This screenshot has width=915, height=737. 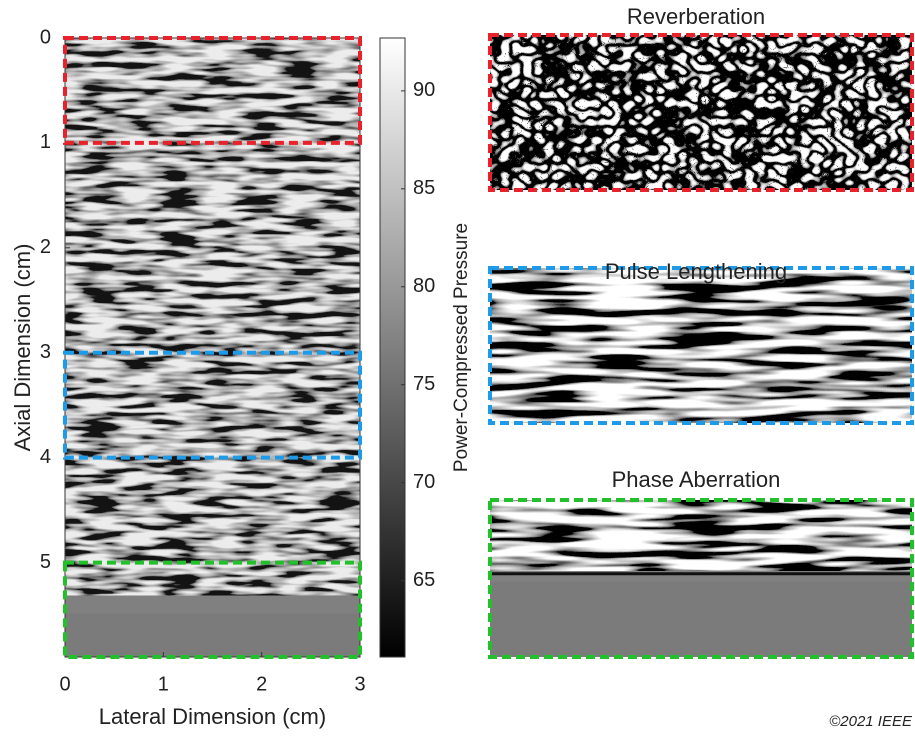 I want to click on y-tick-label: 4, so click(x=45, y=457).